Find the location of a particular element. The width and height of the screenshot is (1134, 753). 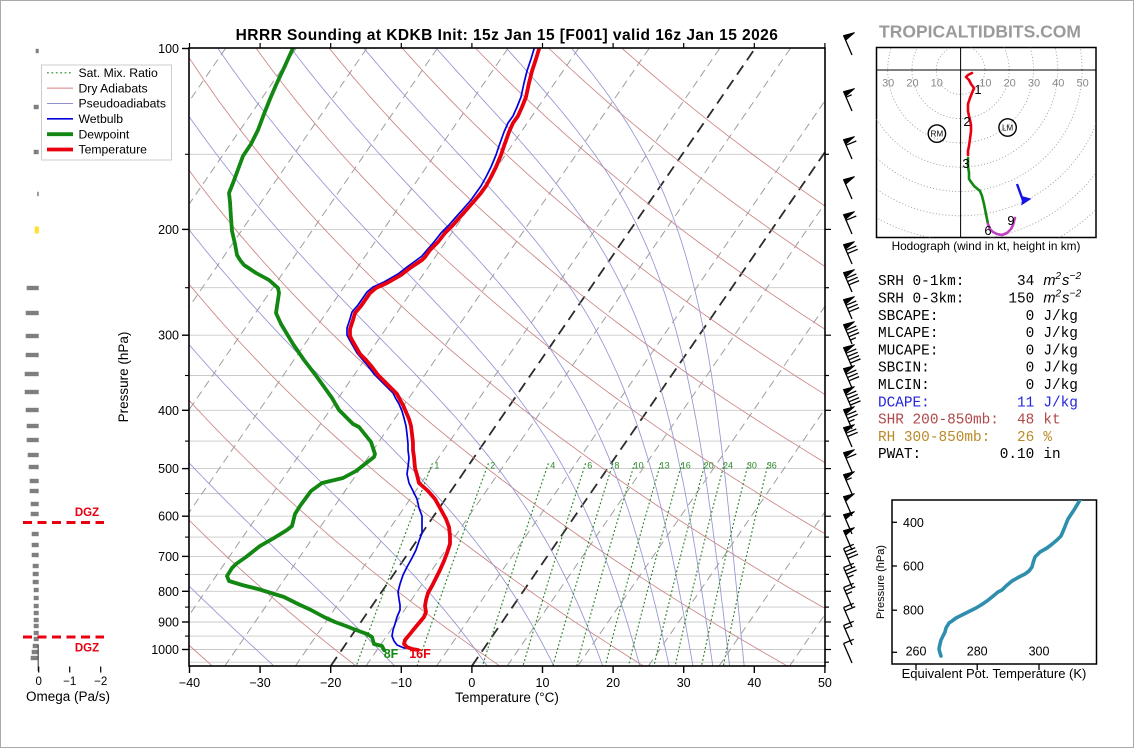

svg-text: SHR 200-850mb: is located at coordinates (938, 421).